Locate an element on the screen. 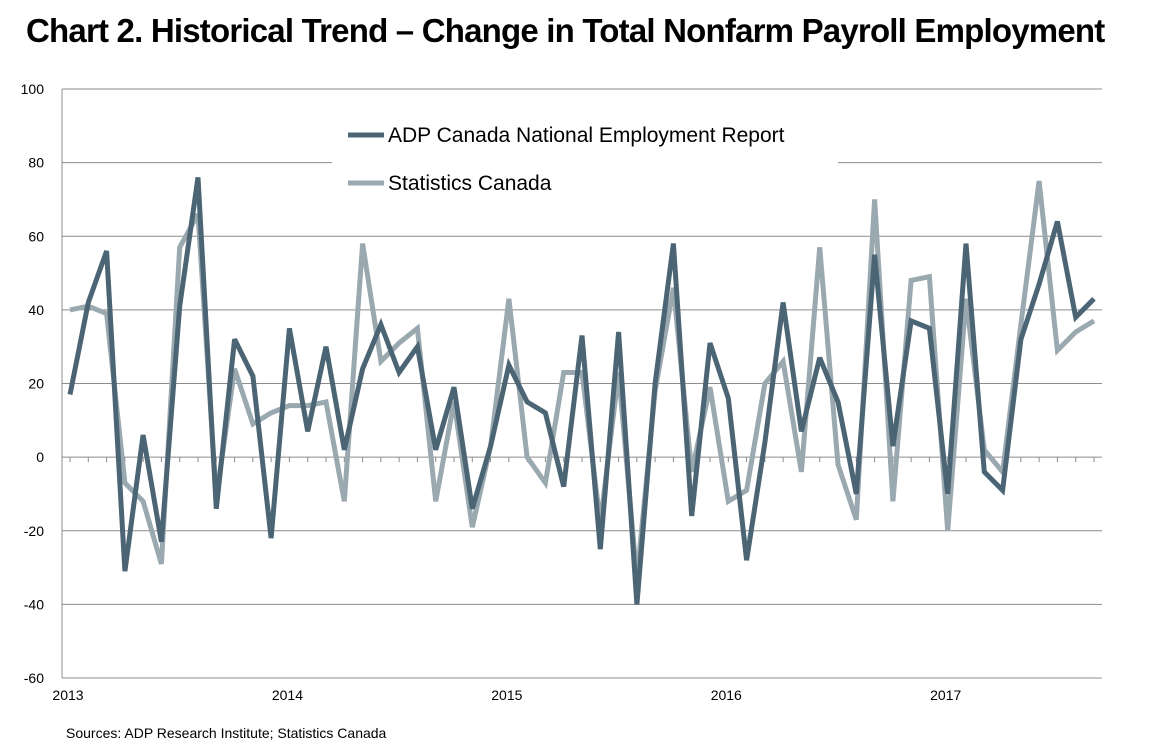 This screenshot has width=1165, height=756. legend-label: ADP Canada National Employment Report is located at coordinates (586, 135).